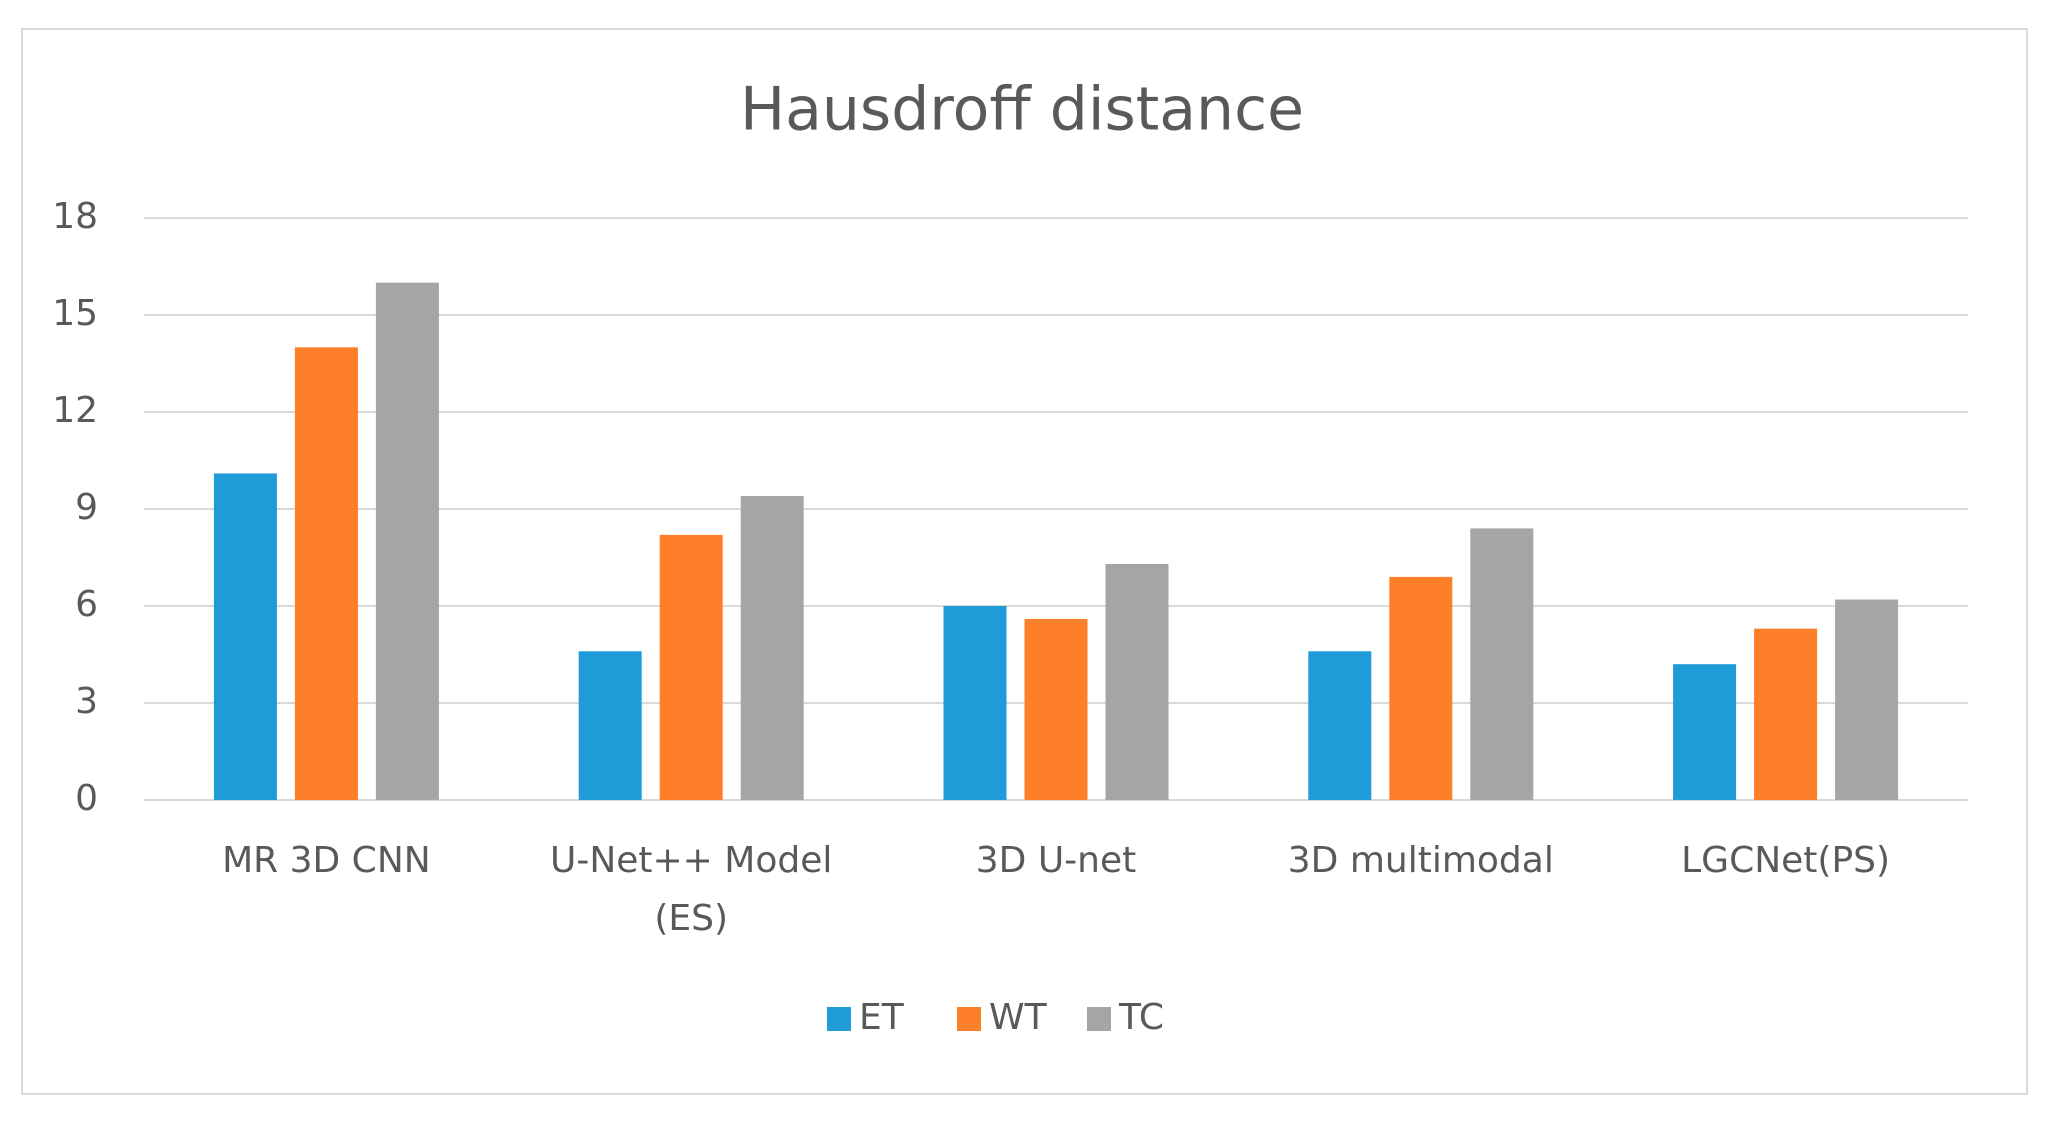  I want to click on y-tick-label: 0, so click(86, 798).